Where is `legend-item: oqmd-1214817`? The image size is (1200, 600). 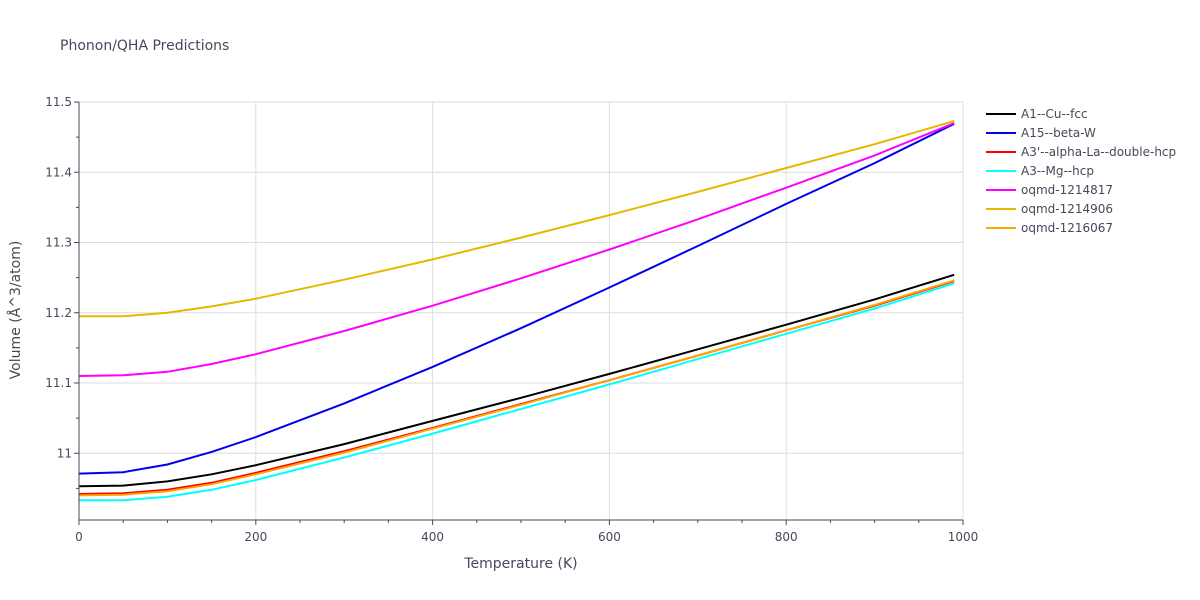 legend-item: oqmd-1214817 is located at coordinates (1049, 190).